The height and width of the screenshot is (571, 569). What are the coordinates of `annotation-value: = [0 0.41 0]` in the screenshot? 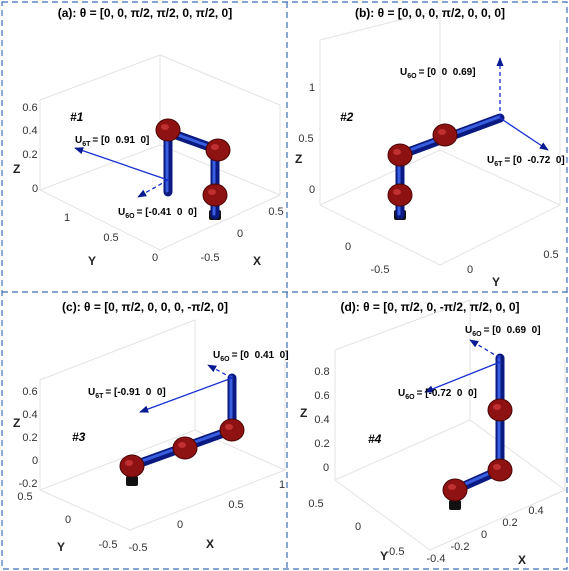 It's located at (260, 355).